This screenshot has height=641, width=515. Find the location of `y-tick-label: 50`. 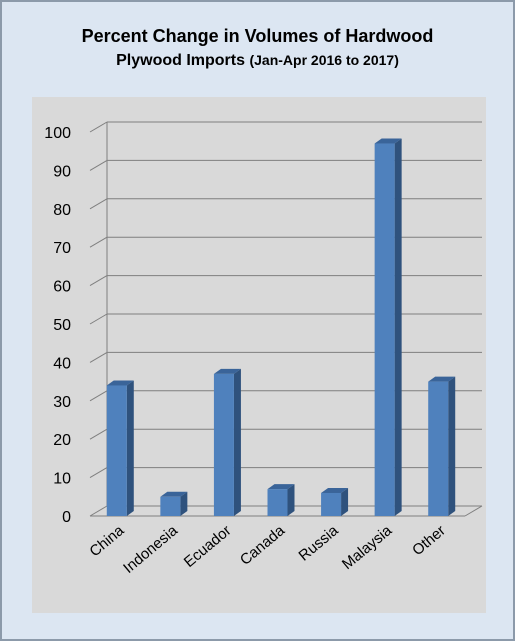

y-tick-label: 50 is located at coordinates (62, 325).